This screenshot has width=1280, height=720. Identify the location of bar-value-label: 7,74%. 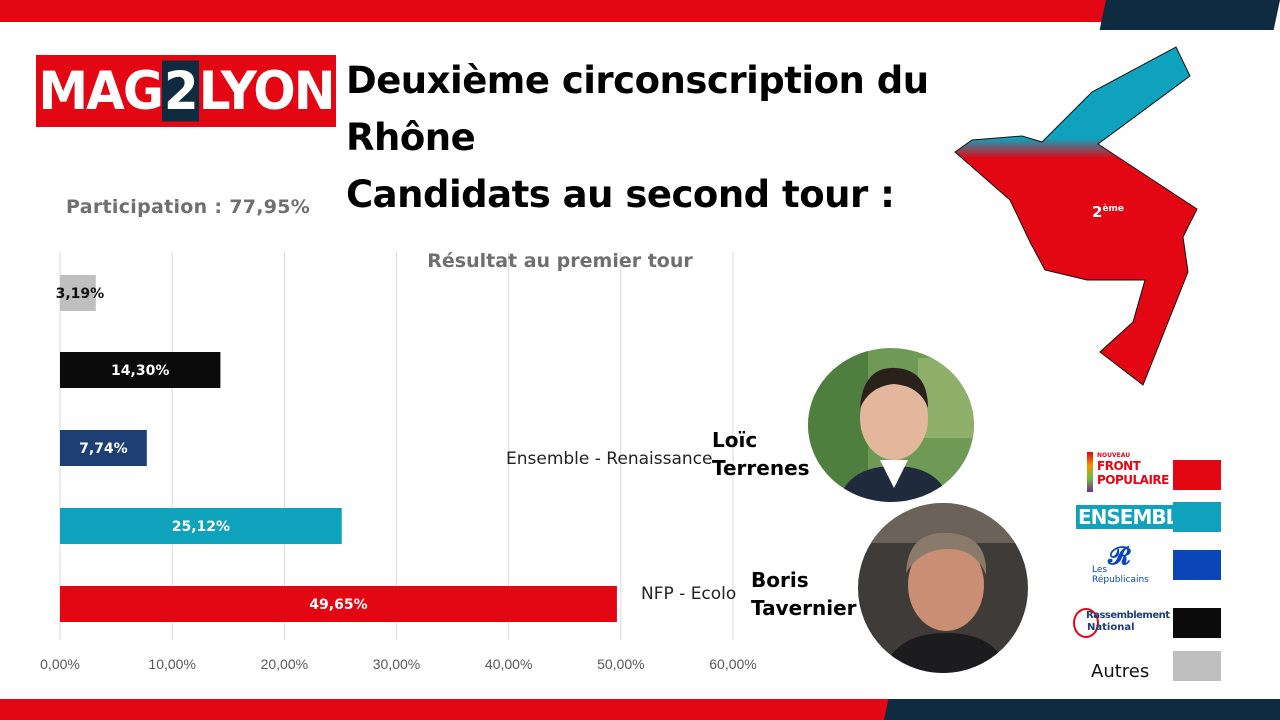
(103, 449).